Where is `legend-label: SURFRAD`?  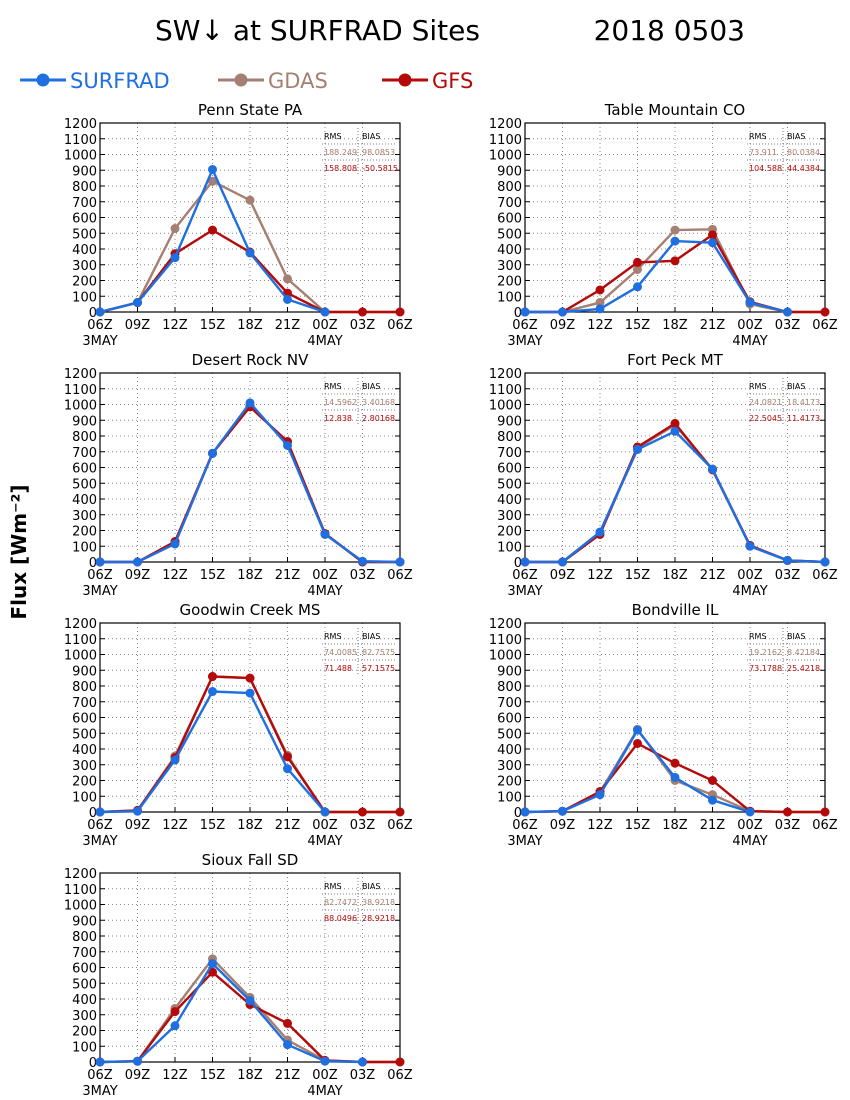
legend-label: SURFRAD is located at coordinates (120, 81).